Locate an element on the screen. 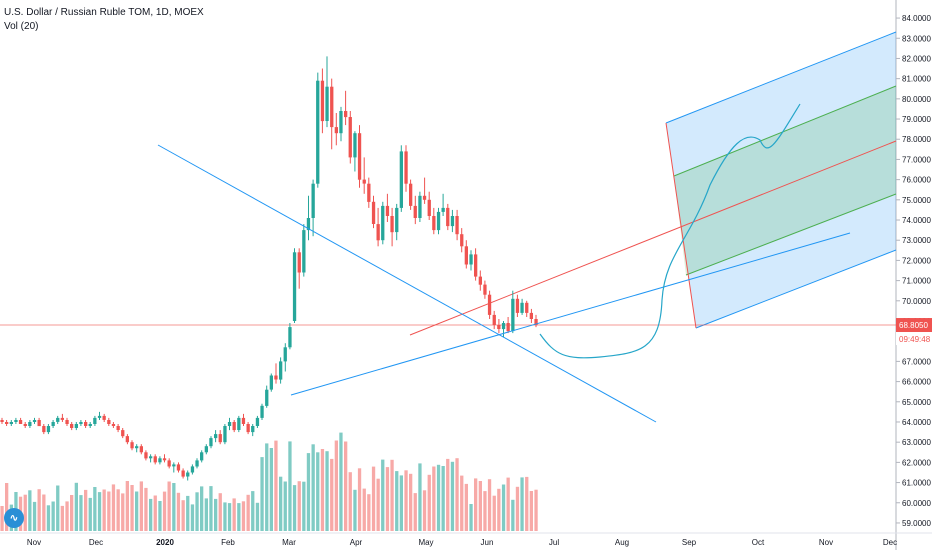  y-tick-label: 64.0000 is located at coordinates (916, 422).